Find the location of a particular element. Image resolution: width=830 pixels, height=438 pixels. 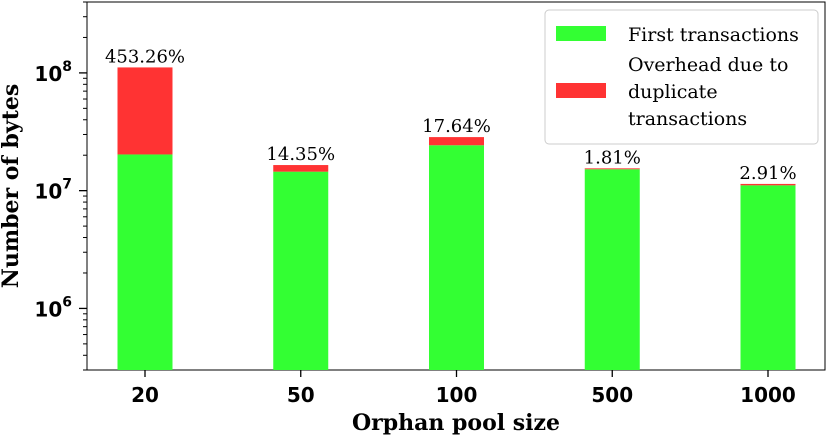

data-label-1000: 2.91% is located at coordinates (767, 173).